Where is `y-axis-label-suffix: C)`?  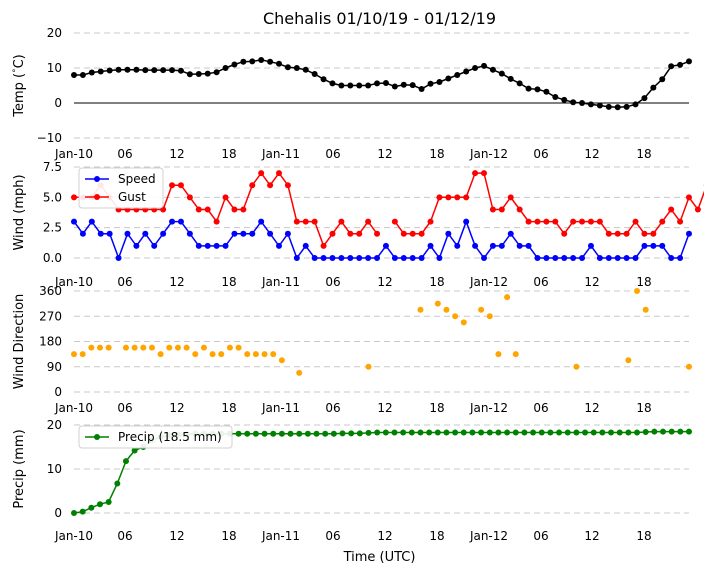 y-axis-label-suffix: C) is located at coordinates (19, 61).